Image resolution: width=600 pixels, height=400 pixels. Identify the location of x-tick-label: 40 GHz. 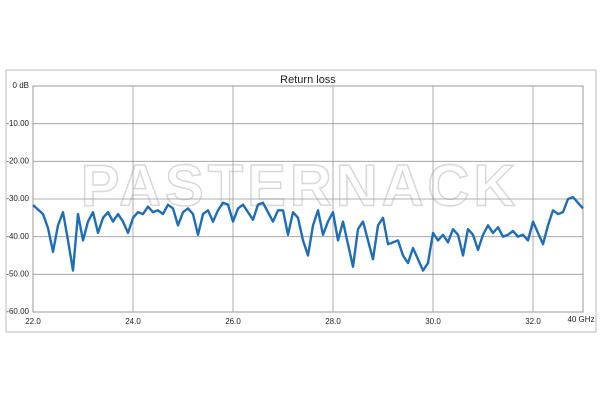
(580, 319).